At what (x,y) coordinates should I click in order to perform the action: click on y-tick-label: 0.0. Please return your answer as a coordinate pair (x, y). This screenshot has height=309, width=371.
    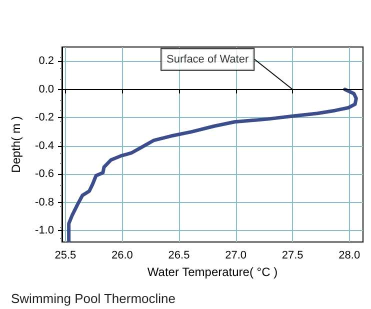
    Looking at the image, I should click on (46, 89).